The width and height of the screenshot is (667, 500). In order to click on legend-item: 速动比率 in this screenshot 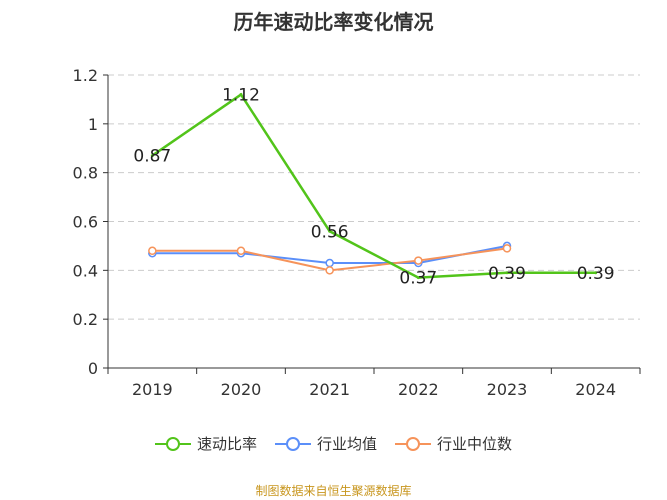, I will do `click(205, 443)`.